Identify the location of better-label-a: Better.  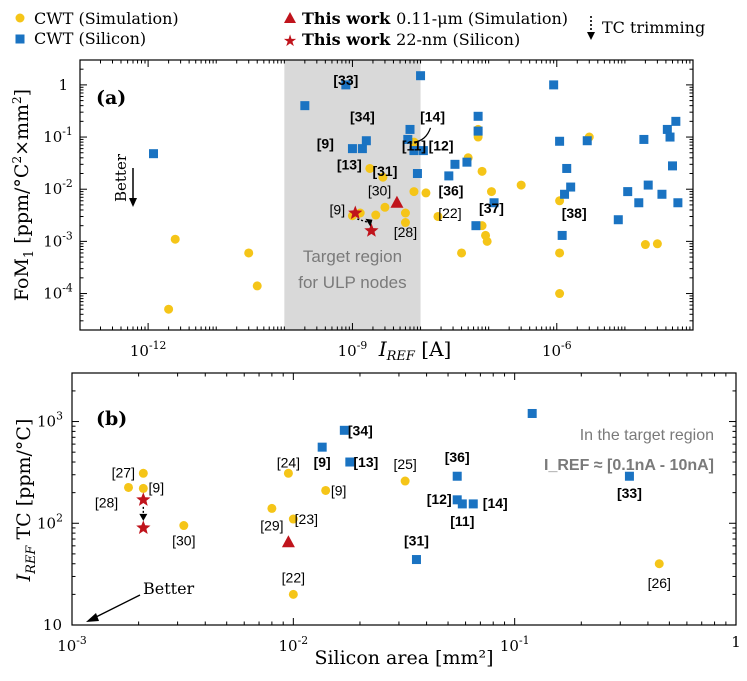
(121, 177).